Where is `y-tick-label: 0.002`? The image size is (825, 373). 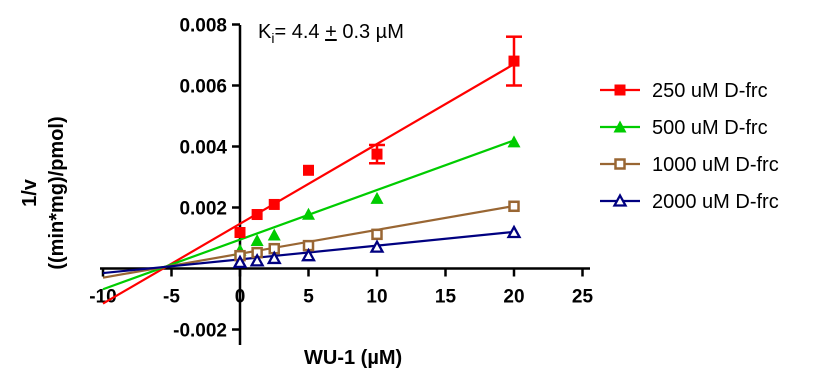 y-tick-label: 0.002 is located at coordinates (203, 209).